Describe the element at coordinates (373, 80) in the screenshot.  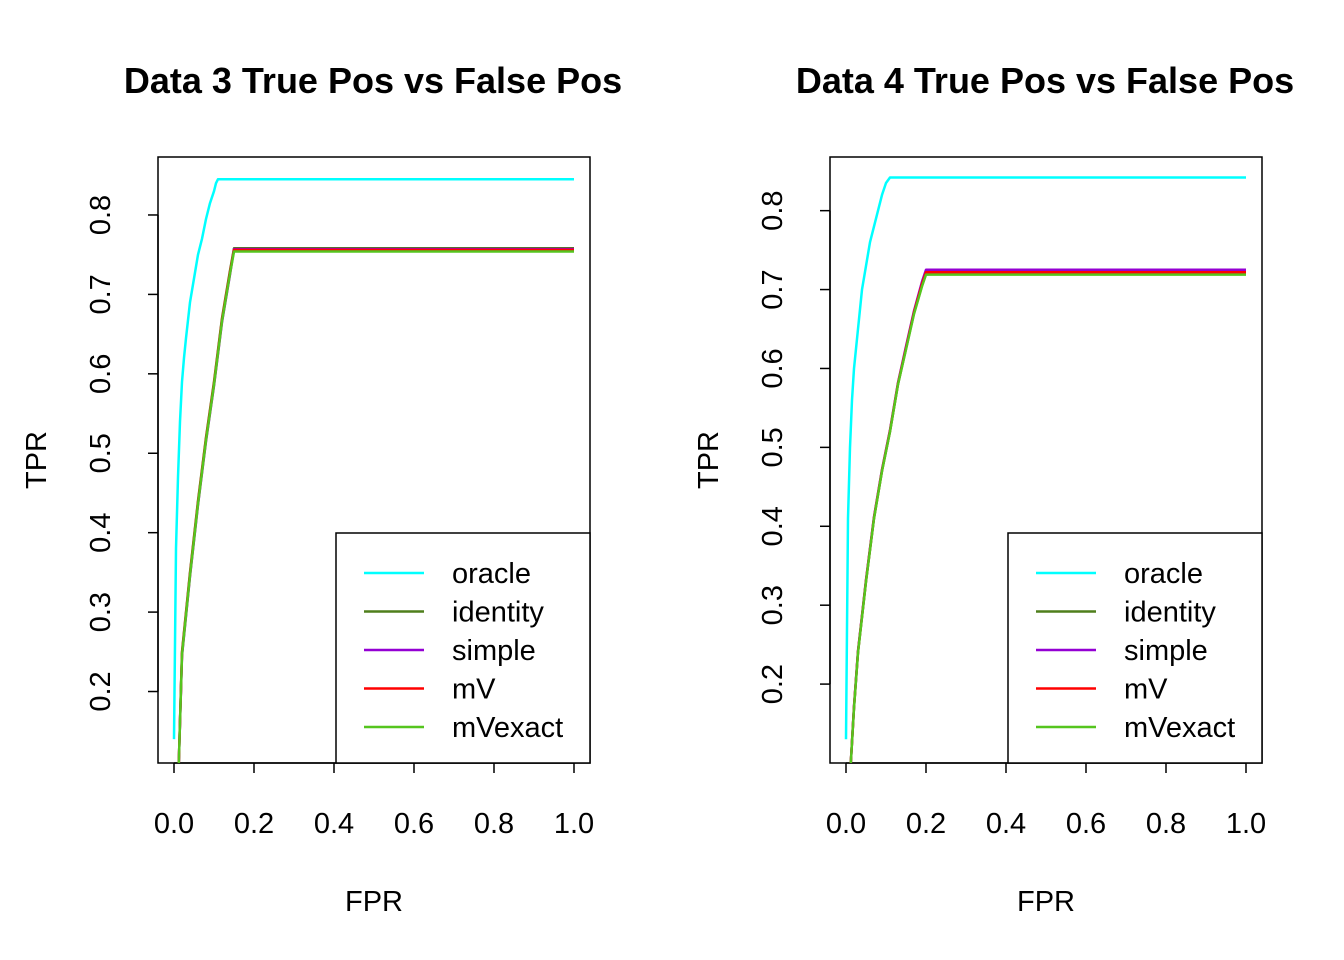
I see `chart-title: Data 3 True Pos vs False Pos` at that location.